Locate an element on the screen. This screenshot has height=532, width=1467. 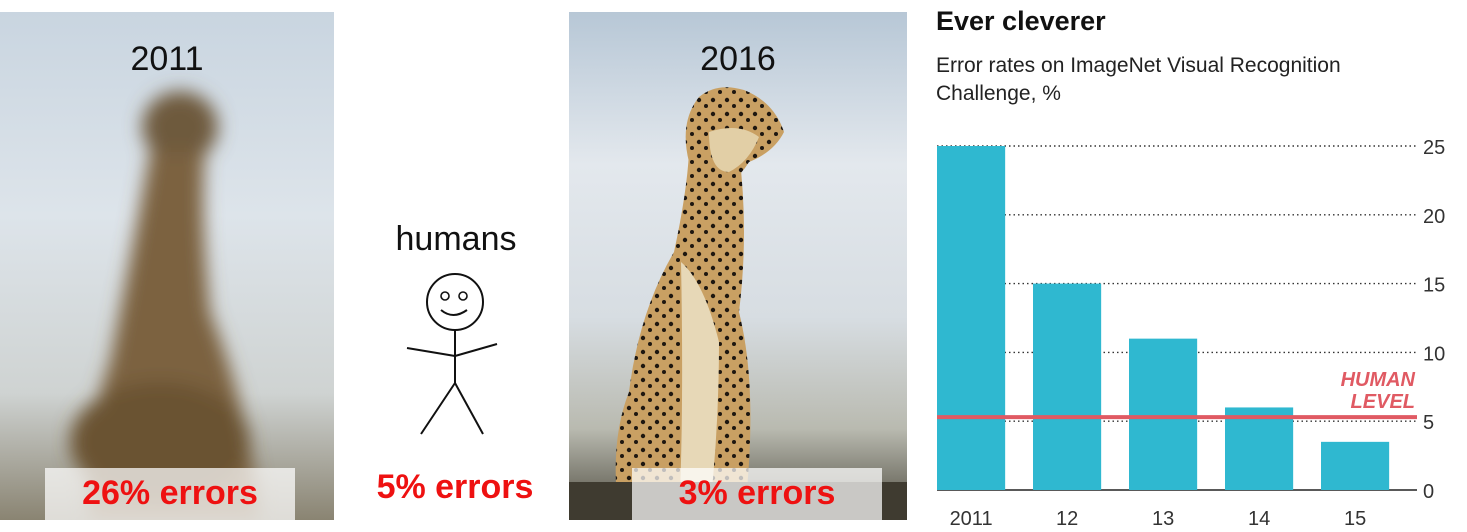
x-tick-label-2011: 2011 is located at coordinates (971, 519).